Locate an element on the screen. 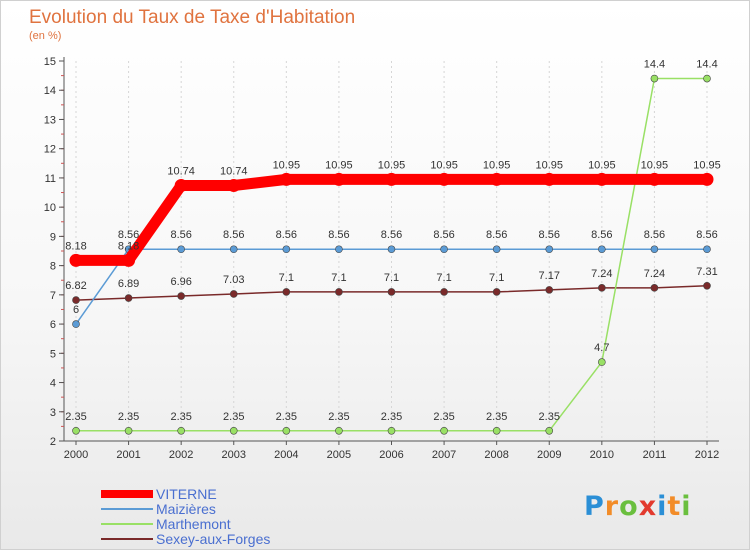 The image size is (750, 550). logo-letter: r is located at coordinates (612, 506).